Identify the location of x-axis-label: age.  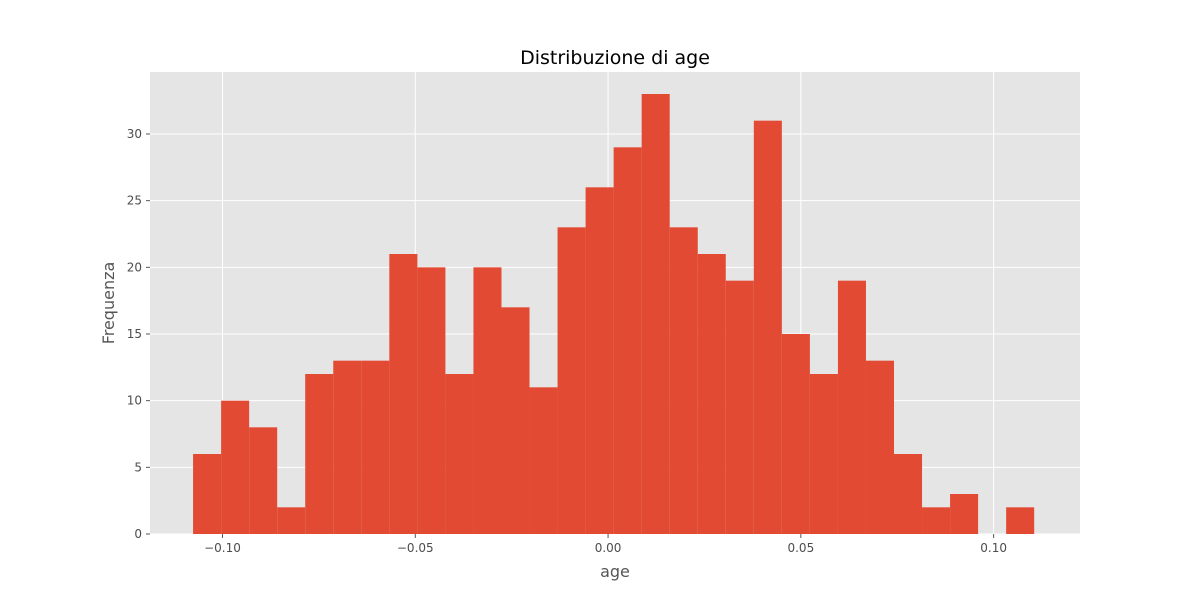
(615, 571).